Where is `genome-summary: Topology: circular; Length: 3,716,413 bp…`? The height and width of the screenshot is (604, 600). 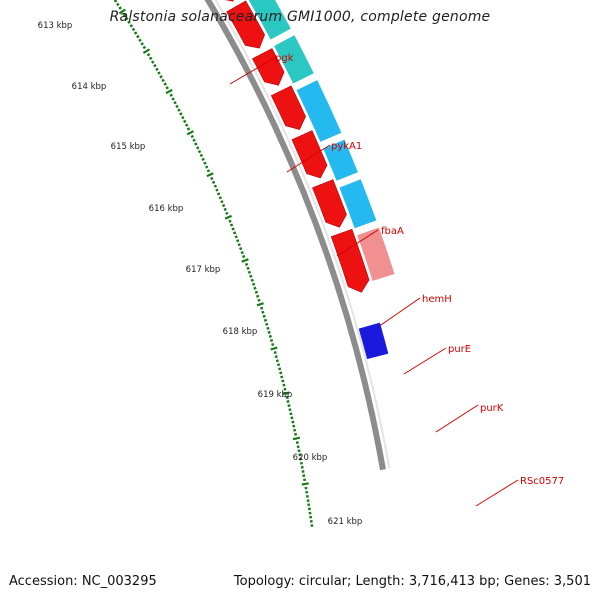 genome-summary: Topology: circular; Length: 3,716,413 bp… is located at coordinates (412, 581).